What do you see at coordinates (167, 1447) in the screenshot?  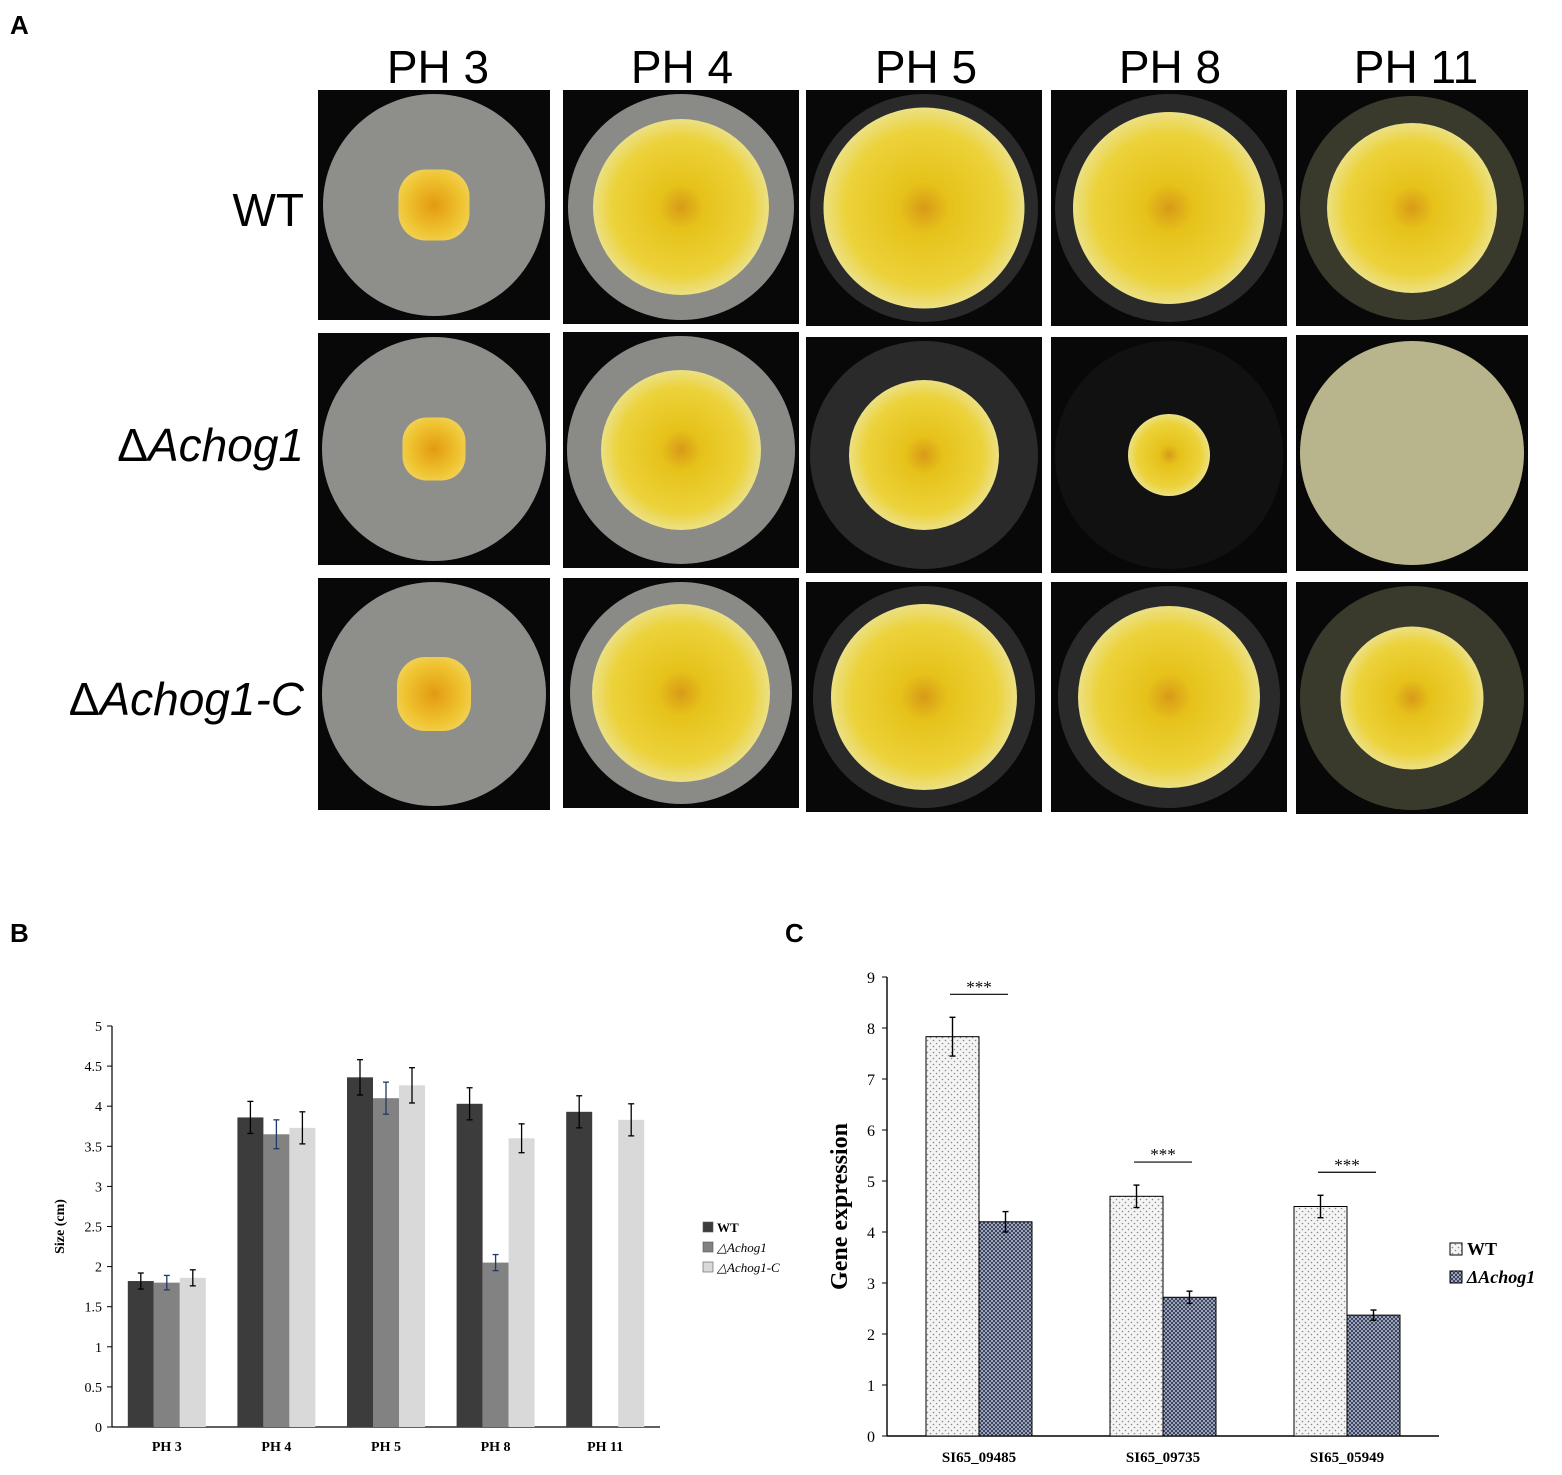 I see `x-tick-label: PH 3` at bounding box center [167, 1447].